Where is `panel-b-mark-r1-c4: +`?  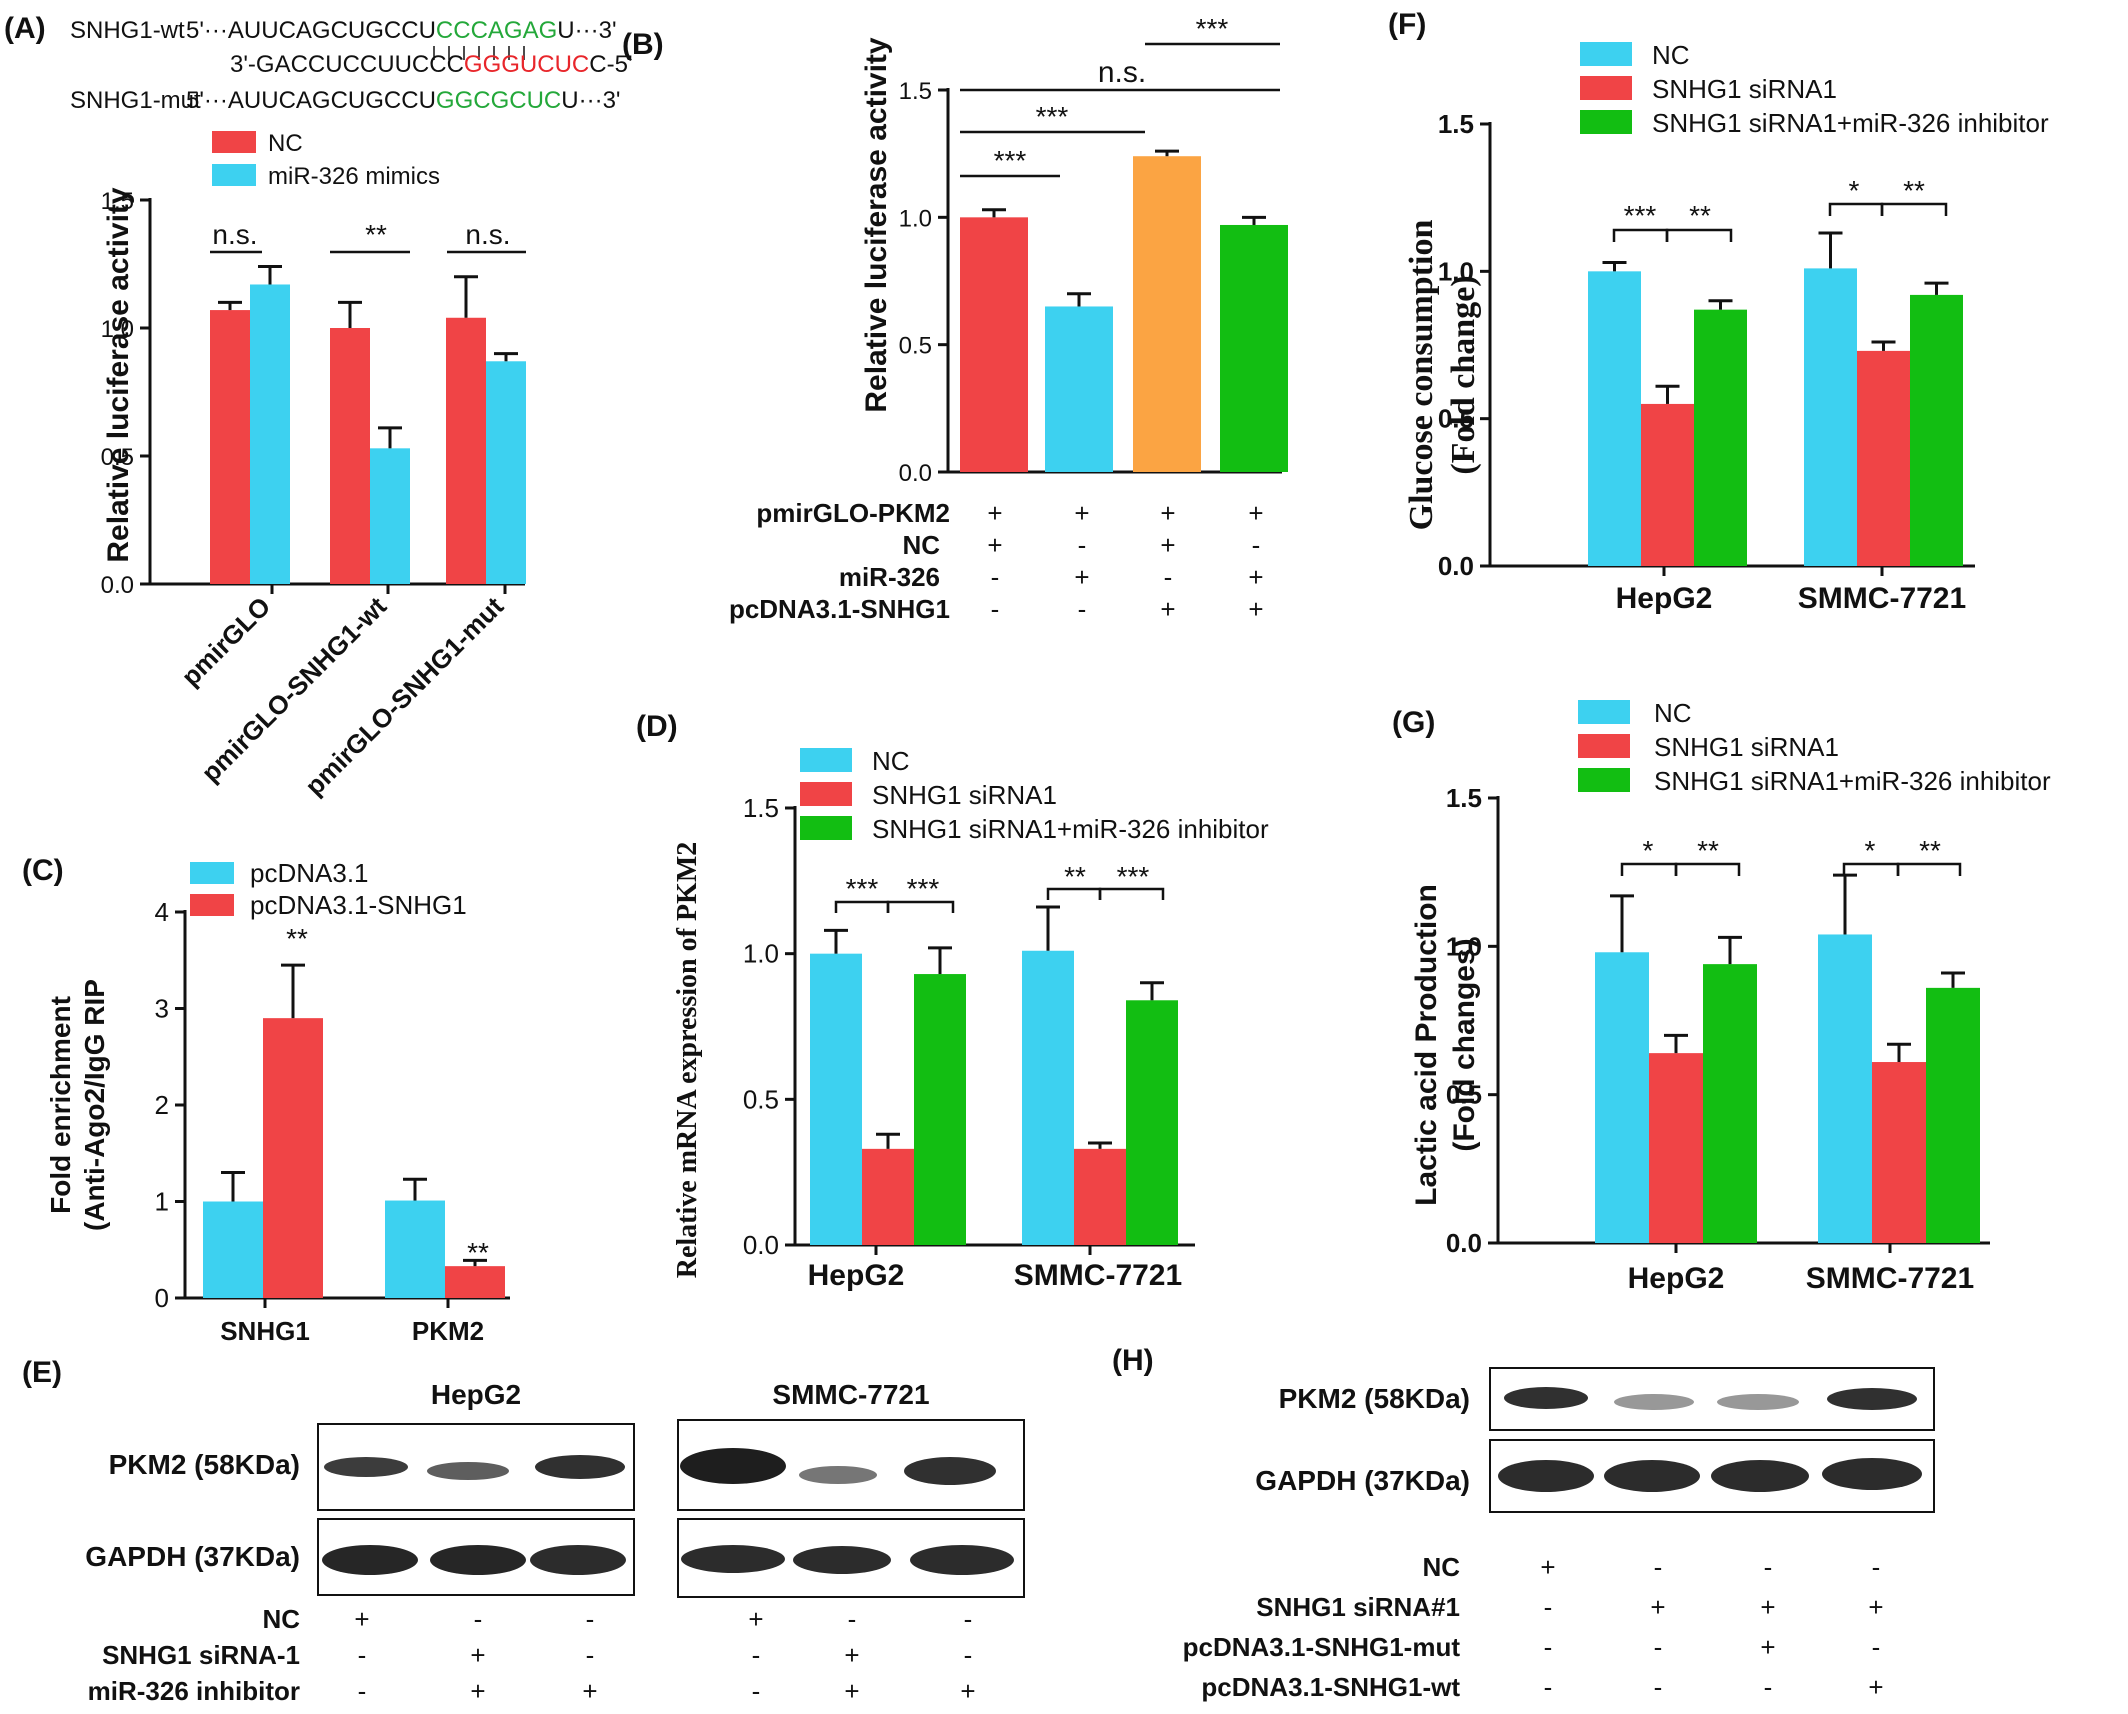
panel-b-mark-r1-c4: + is located at coordinates (1255, 513).